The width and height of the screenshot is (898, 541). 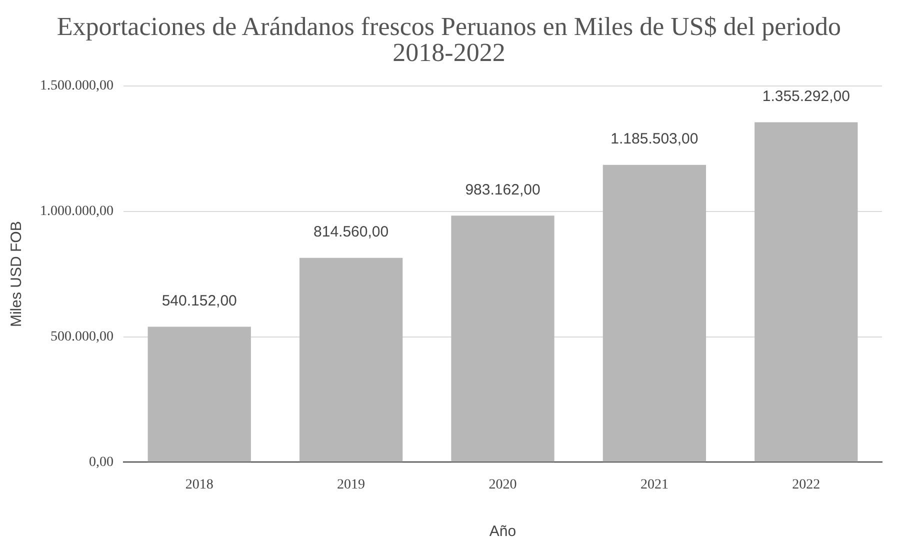 I want to click on y-tick-label: 0,00, so click(x=101, y=462).